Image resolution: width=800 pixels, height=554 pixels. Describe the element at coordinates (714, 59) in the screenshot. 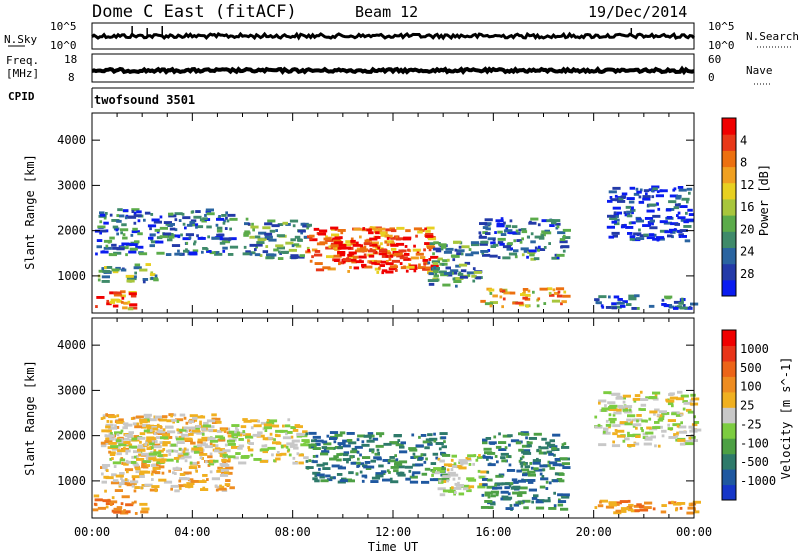

I see `nave-top-tick: 60` at that location.